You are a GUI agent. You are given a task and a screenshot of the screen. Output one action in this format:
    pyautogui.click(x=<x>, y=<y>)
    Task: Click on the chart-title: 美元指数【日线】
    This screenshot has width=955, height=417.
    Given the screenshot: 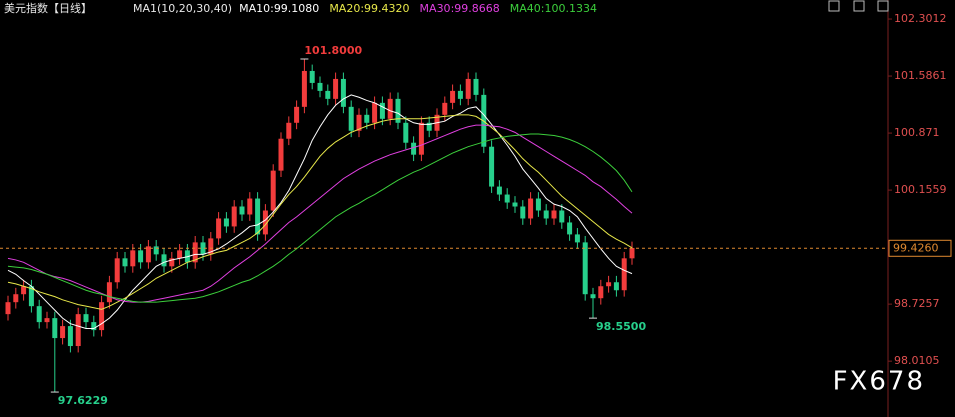 What is the action you would take?
    pyautogui.click(x=48, y=8)
    